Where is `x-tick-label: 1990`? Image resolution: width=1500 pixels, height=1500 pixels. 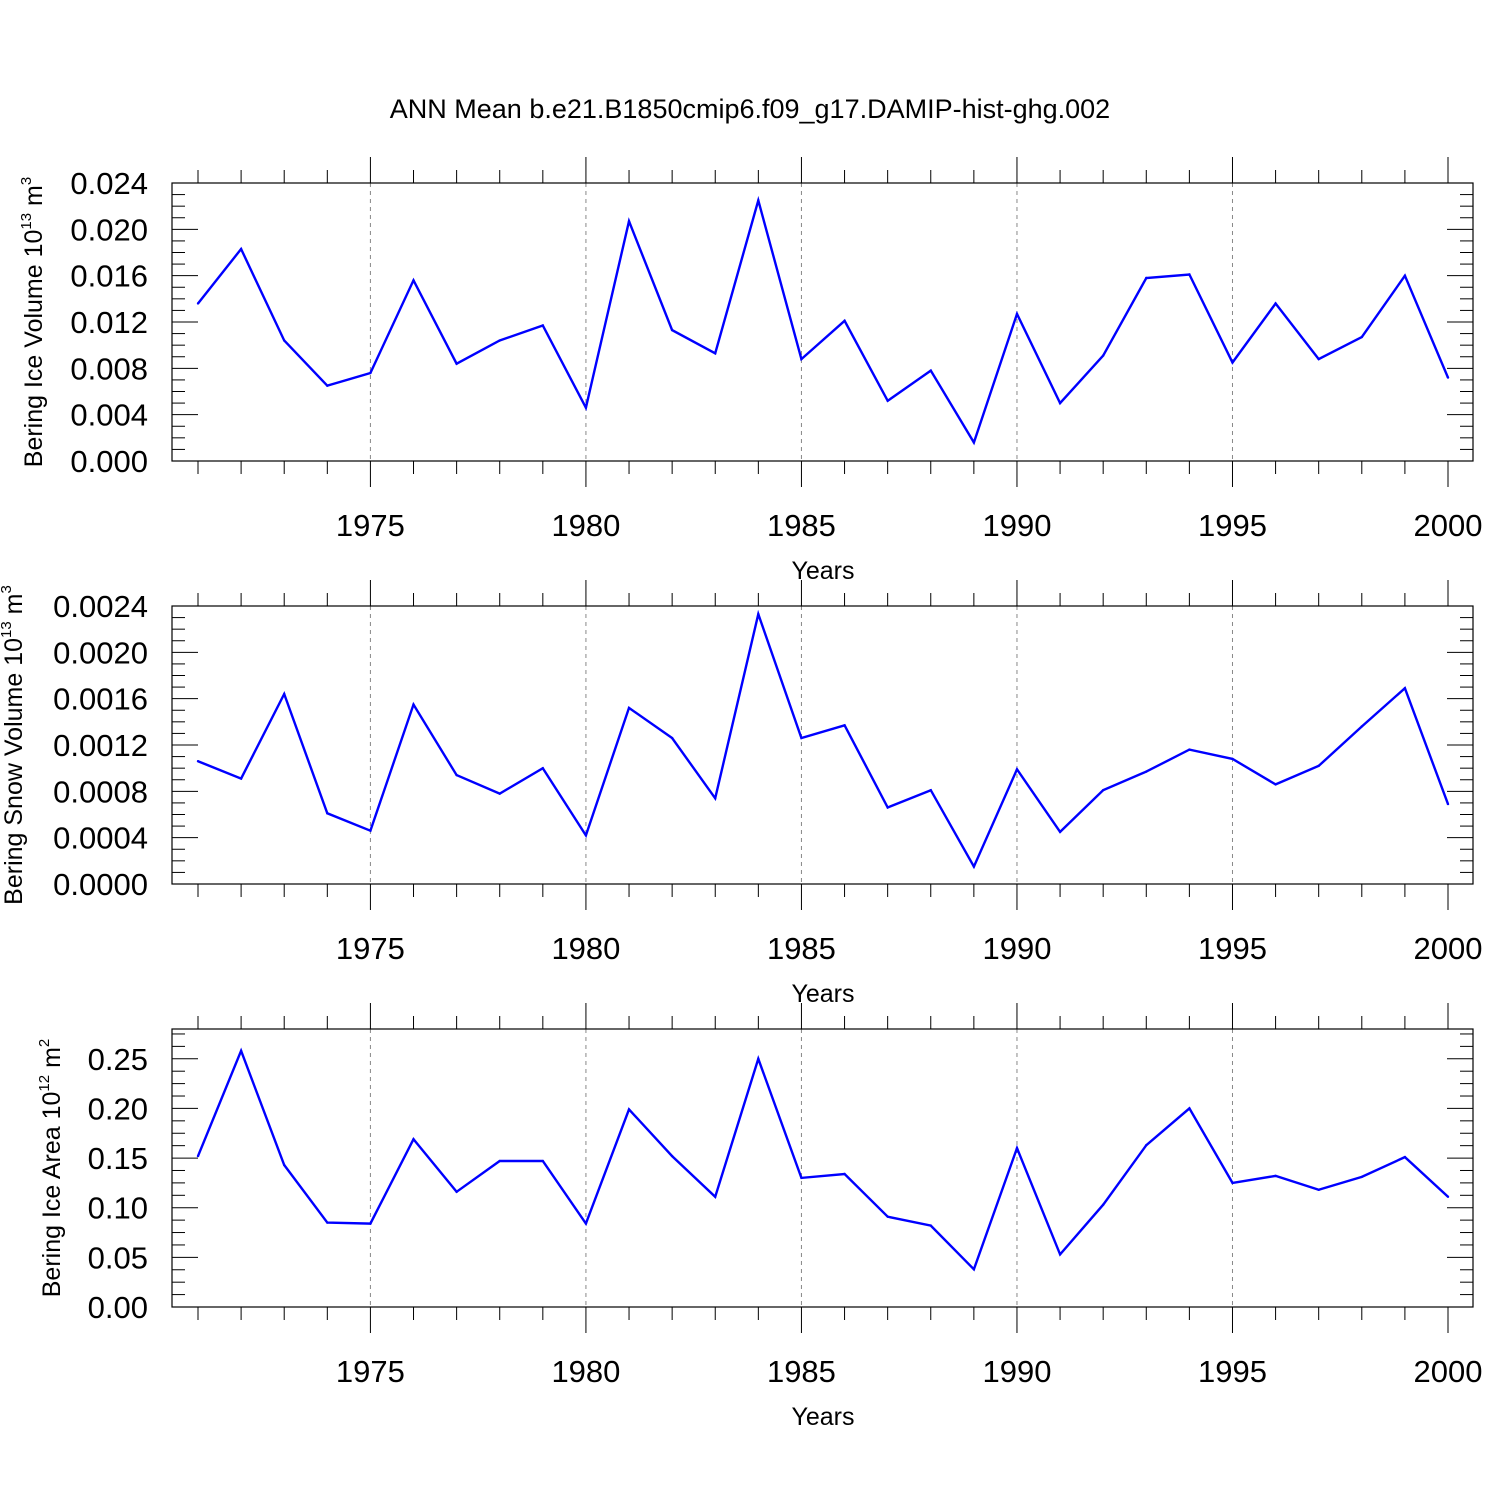
x-tick-label: 1990 is located at coordinates (1016, 1371).